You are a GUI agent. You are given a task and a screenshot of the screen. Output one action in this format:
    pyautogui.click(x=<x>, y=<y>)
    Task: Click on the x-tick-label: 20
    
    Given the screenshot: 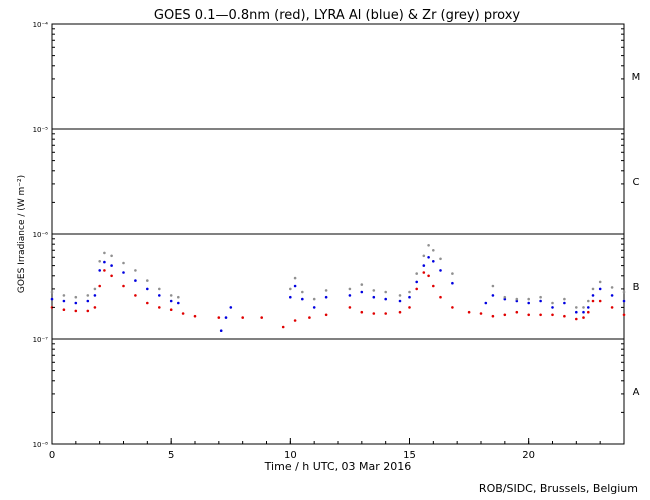 What is the action you would take?
    pyautogui.click(x=528, y=455)
    